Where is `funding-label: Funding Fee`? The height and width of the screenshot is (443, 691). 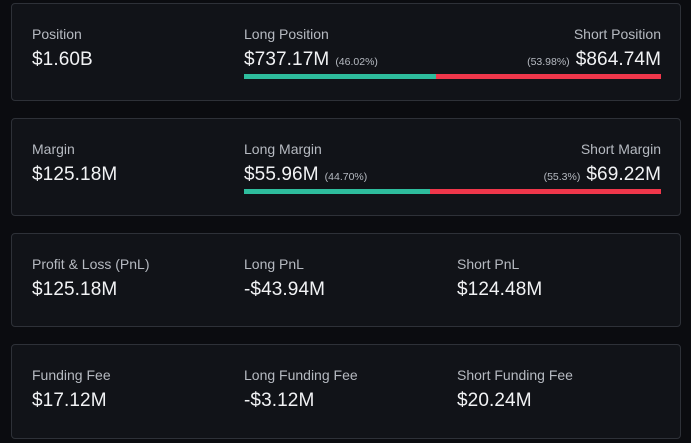
funding-label: Funding Fee is located at coordinates (71, 375).